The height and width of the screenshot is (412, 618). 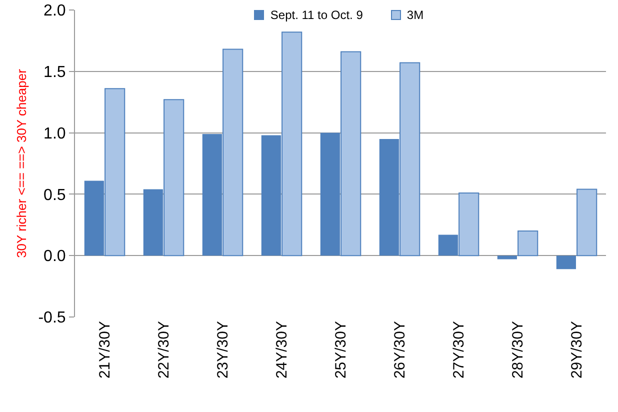 What do you see at coordinates (163, 350) in the screenshot?
I see `x-tick-label: 22Y/30Y` at bounding box center [163, 350].